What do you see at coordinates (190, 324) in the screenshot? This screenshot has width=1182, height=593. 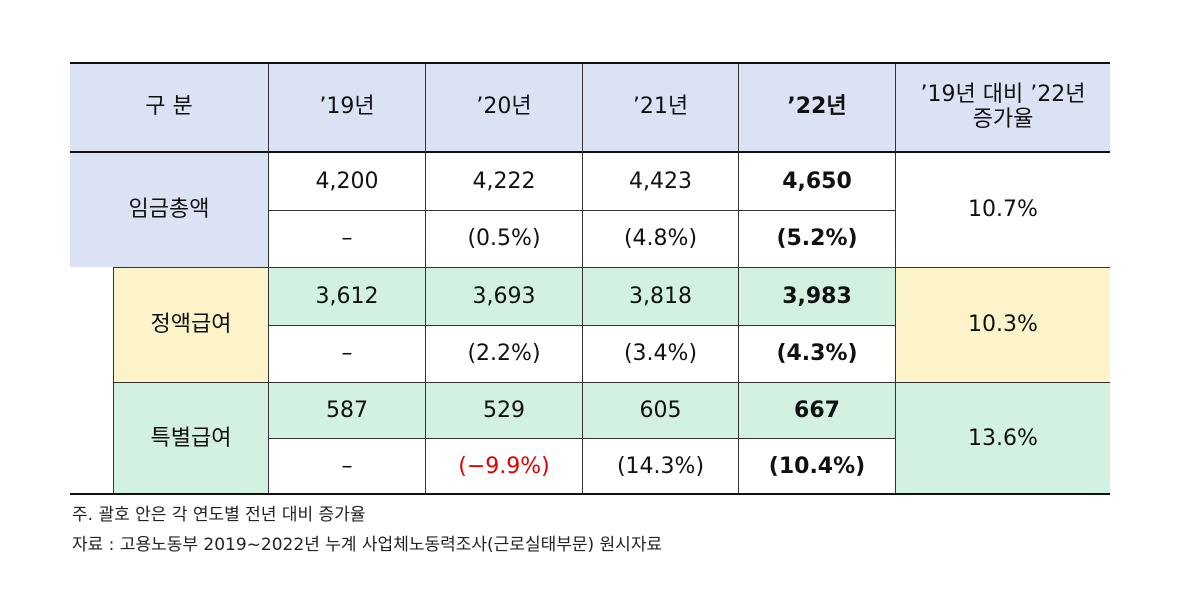 I see `row-label: 정액급여` at bounding box center [190, 324].